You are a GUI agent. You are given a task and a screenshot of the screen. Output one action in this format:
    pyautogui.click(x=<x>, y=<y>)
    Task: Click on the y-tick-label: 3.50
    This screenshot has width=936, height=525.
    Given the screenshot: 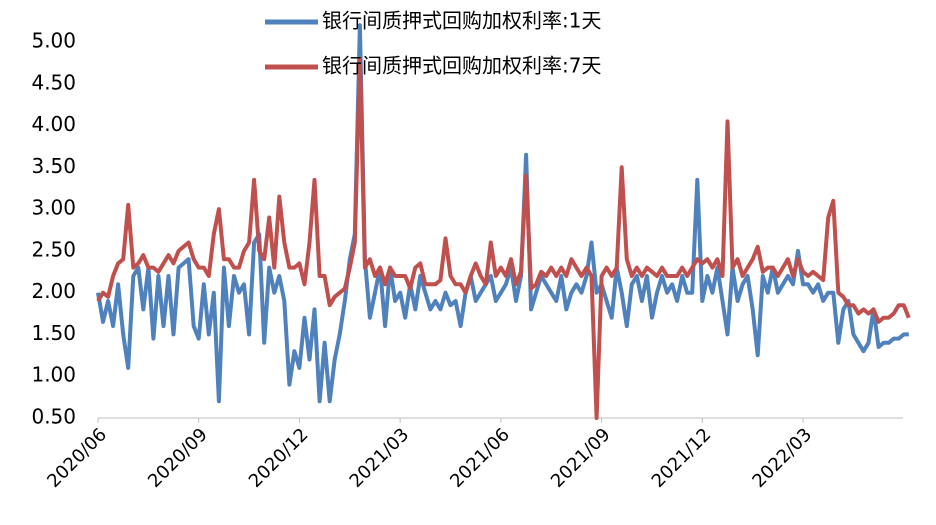 What is the action you would take?
    pyautogui.click(x=53, y=166)
    